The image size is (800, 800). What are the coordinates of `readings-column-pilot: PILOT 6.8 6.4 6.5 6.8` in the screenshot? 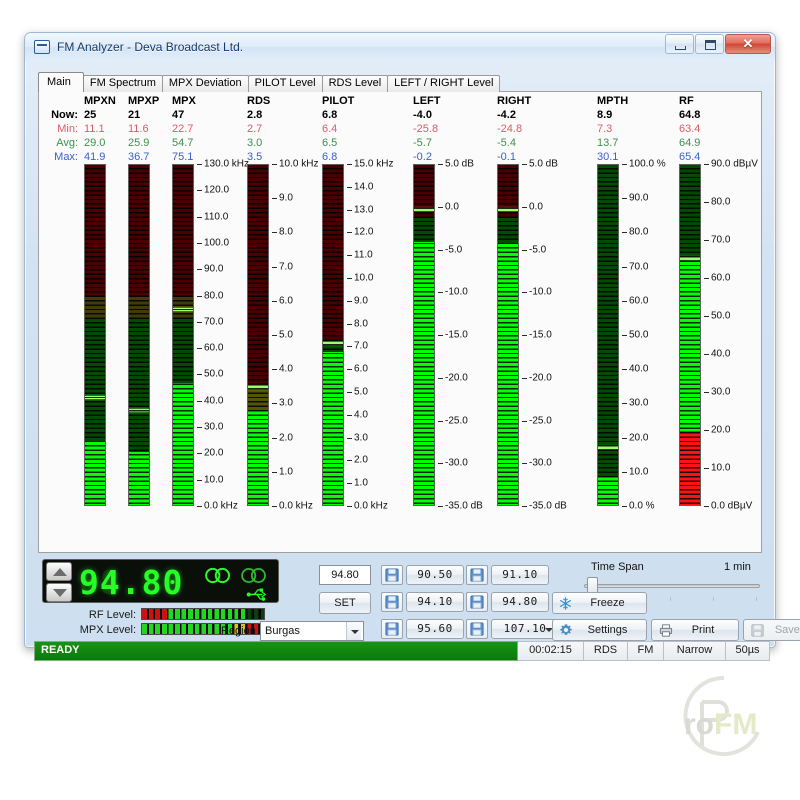 It's located at (338, 129).